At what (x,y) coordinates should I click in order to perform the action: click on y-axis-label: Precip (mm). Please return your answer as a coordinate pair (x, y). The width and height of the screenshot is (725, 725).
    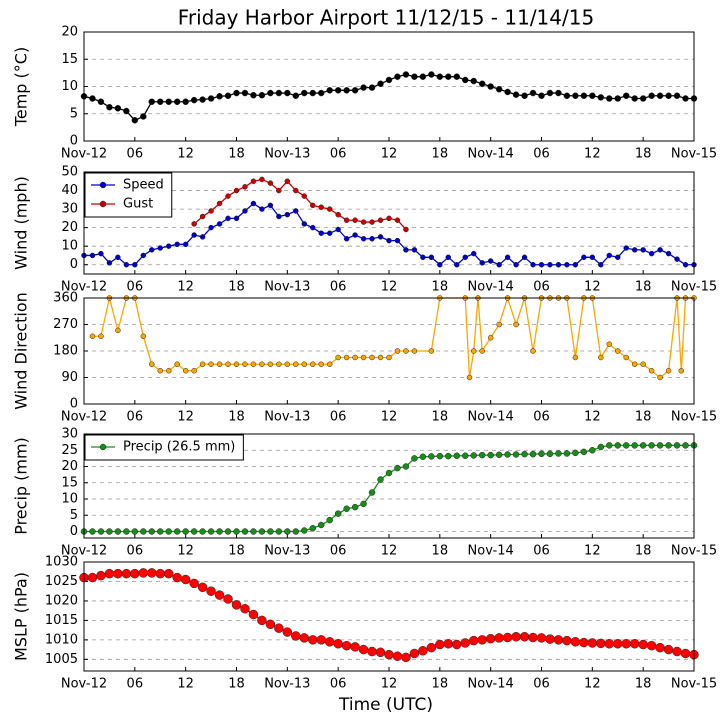
    Looking at the image, I should click on (21, 486).